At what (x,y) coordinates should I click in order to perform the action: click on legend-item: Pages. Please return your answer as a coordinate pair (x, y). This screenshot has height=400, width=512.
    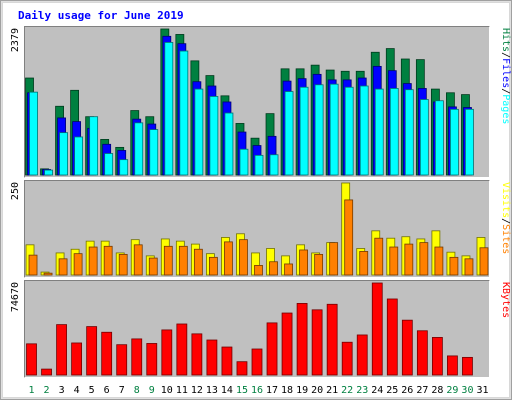
    Looking at the image, I should click on (505, 109).